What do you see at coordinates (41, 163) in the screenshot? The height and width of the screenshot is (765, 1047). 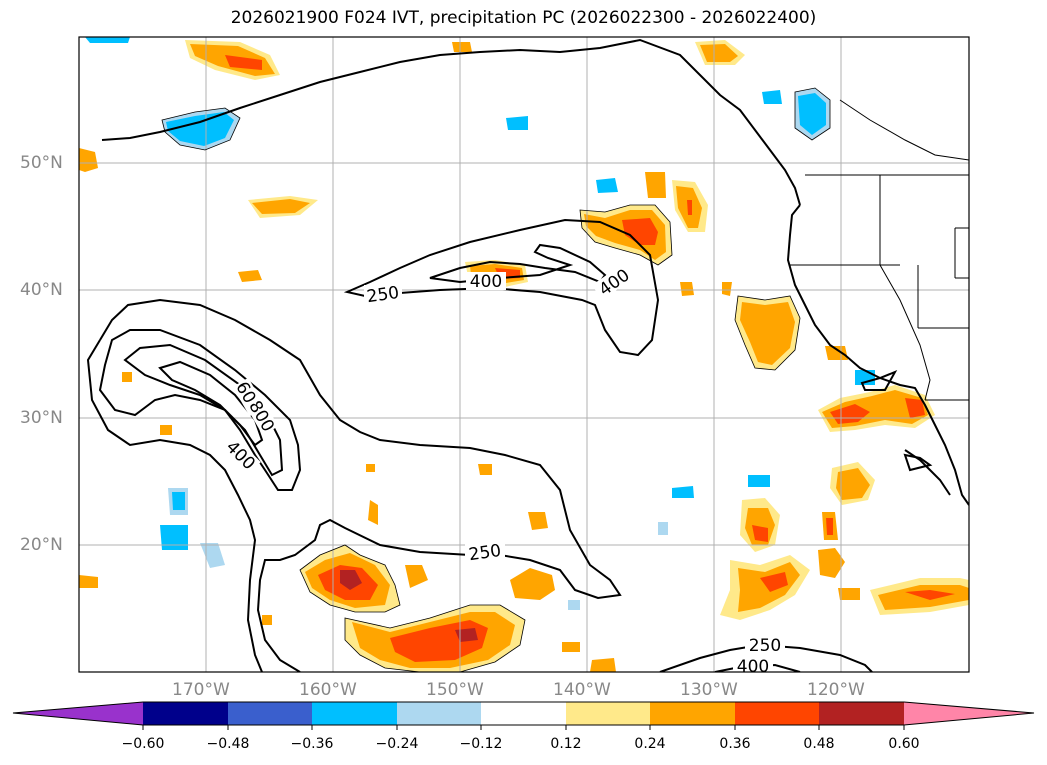 I see `lat-label-50n: 50°N` at bounding box center [41, 163].